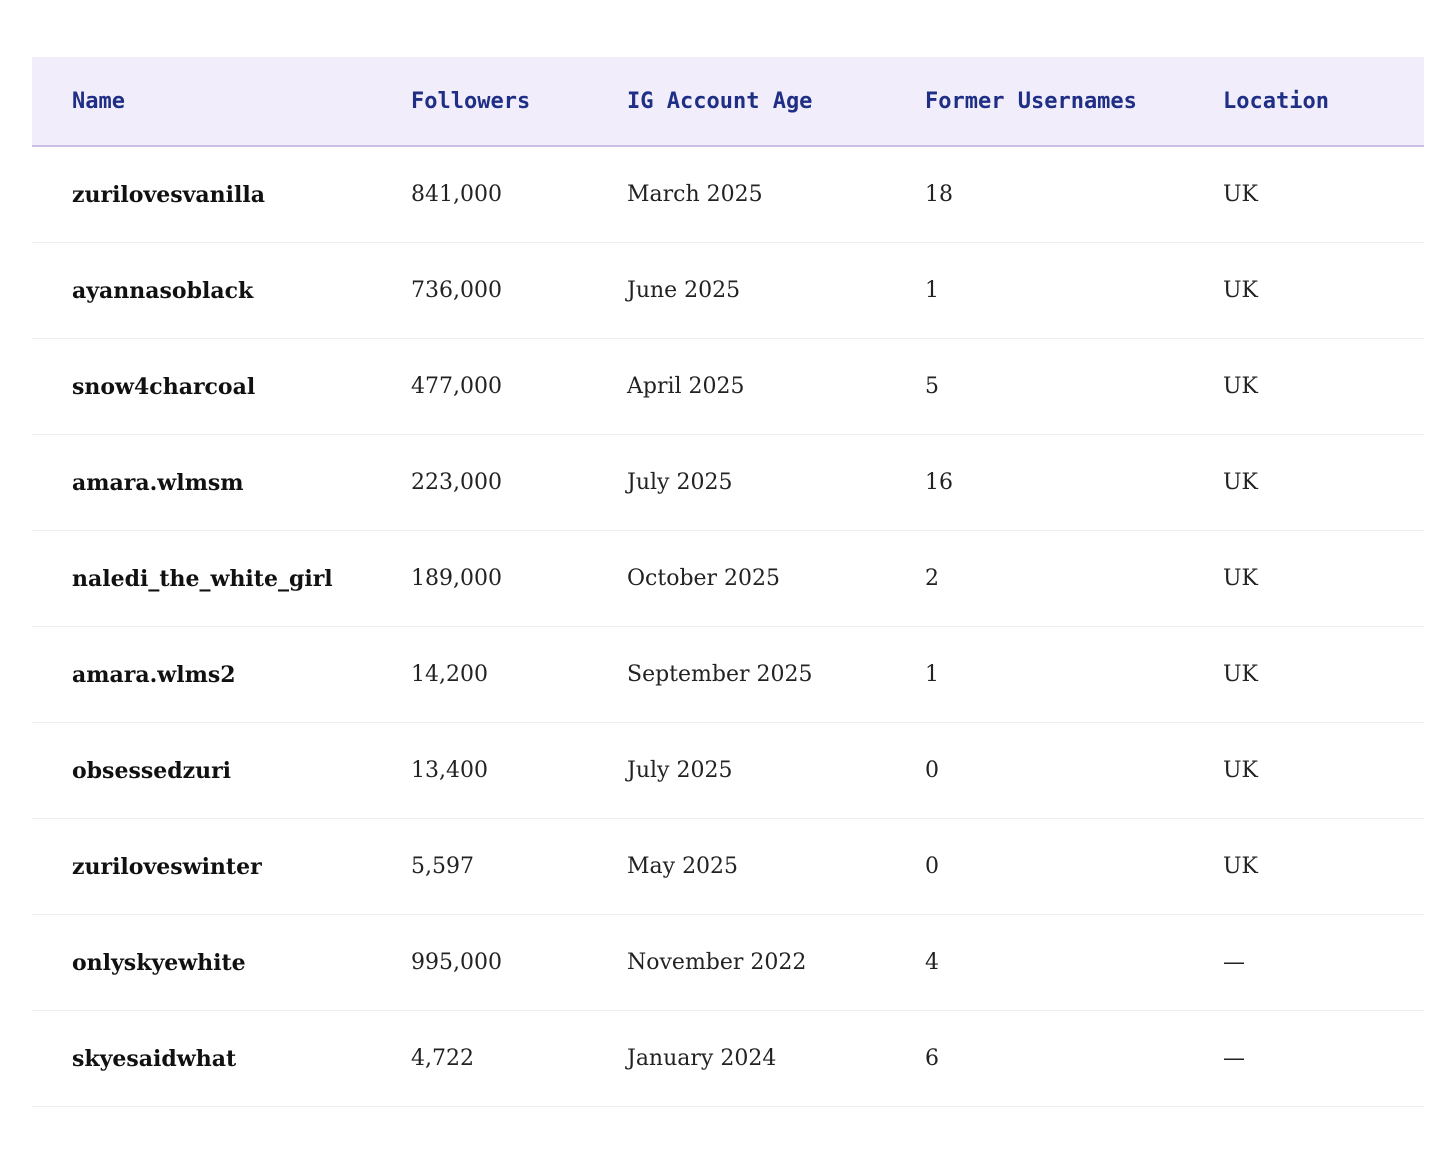 This screenshot has width=1456, height=1165. What do you see at coordinates (519, 962) in the screenshot?
I see `cell-followers: 995,000` at bounding box center [519, 962].